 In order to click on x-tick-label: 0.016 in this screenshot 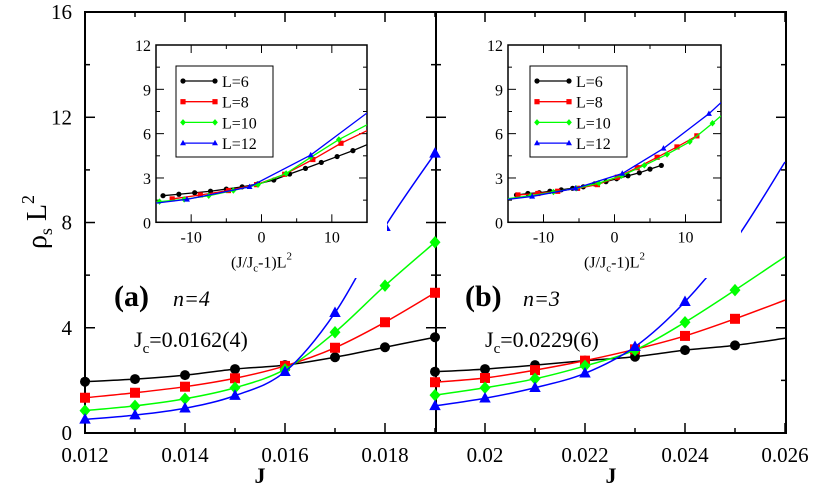, I will do `click(284, 455)`.